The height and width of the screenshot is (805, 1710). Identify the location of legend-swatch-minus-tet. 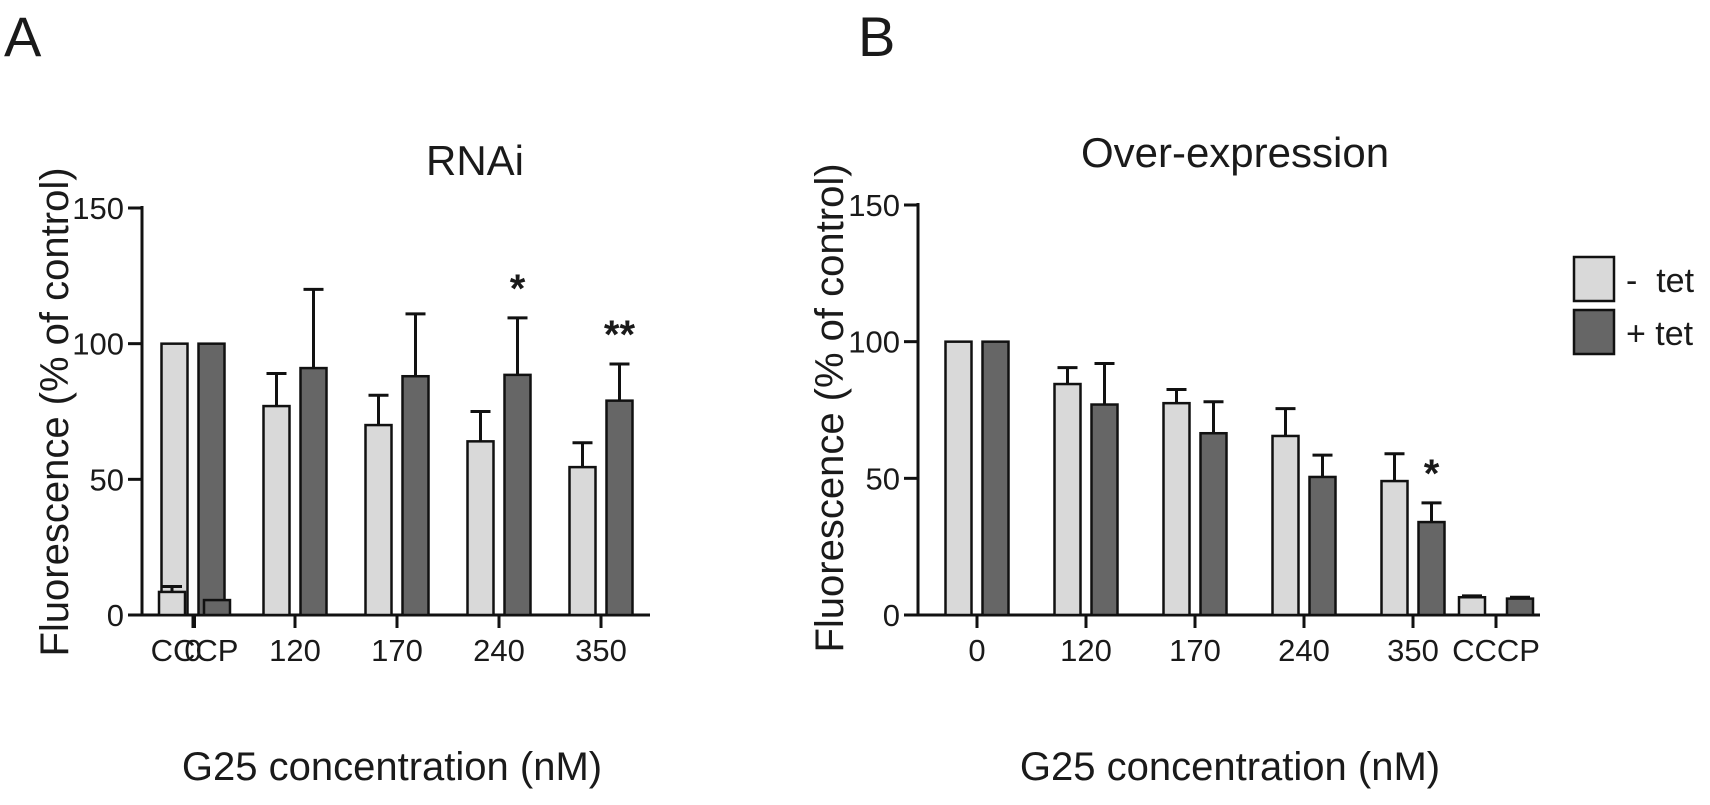
(1594, 279).